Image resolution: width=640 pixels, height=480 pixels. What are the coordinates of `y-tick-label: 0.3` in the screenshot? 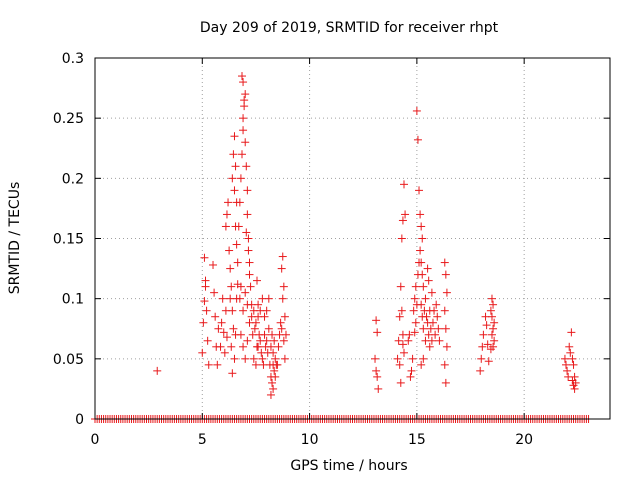 It's located at (73, 59).